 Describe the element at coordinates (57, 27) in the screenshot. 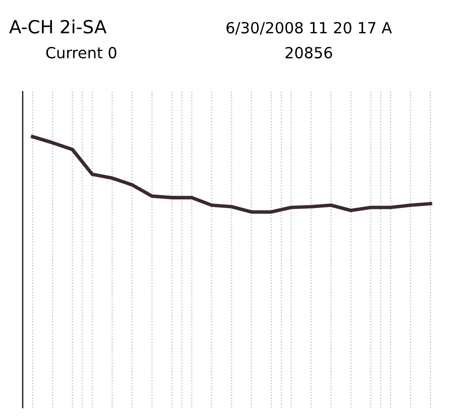

I see `chart-title: A-CH 2i-SA` at that location.